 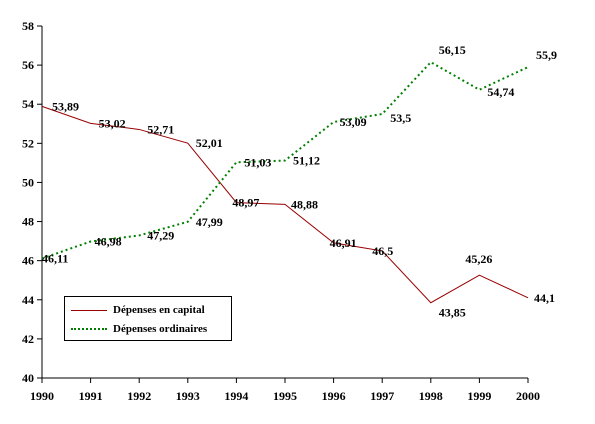 What do you see at coordinates (28, 65) in the screenshot?
I see `y-tick-label: 56` at bounding box center [28, 65].